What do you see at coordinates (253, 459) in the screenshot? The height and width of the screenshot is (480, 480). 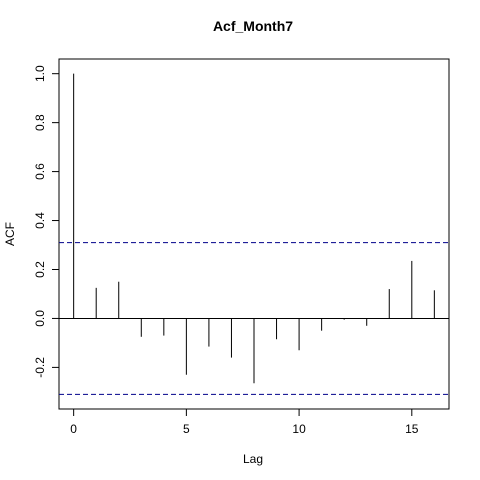 I see `x-axis-label: Lag` at bounding box center [253, 459].